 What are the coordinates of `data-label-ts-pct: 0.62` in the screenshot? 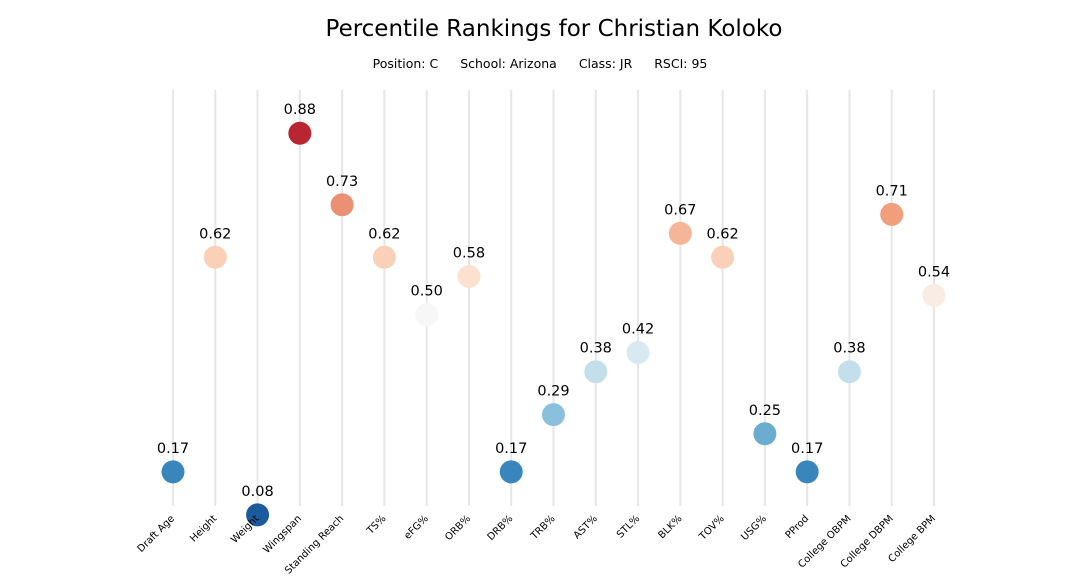 It's located at (384, 234).